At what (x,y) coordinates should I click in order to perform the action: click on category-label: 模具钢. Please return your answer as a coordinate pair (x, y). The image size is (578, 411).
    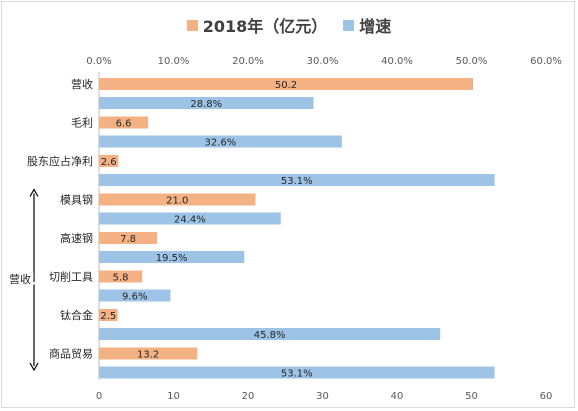
    Looking at the image, I should click on (76, 200).